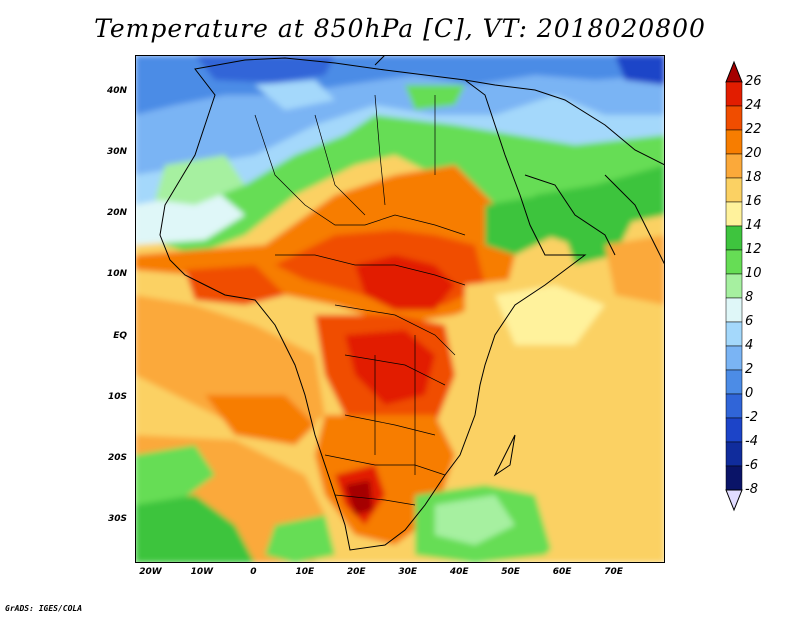  Describe the element at coordinates (753, 249) in the screenshot. I see `colorbar-label: 12` at that location.